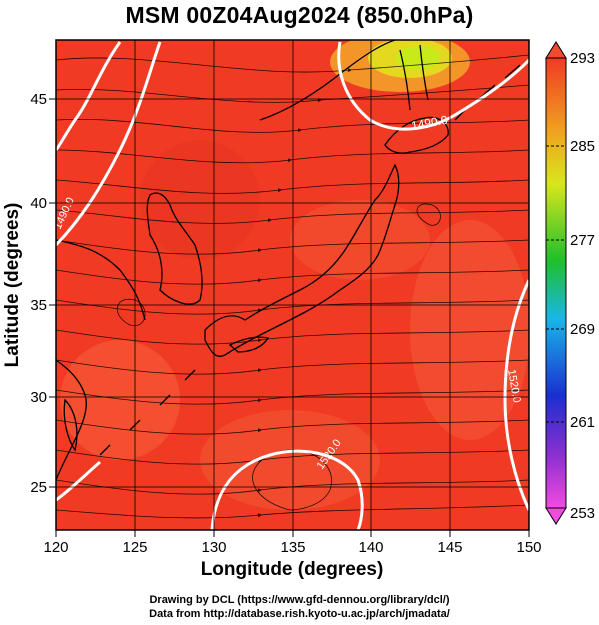 This screenshot has width=599, height=625. Describe the element at coordinates (582, 240) in the screenshot. I see `colorbar-label: 277` at that location.